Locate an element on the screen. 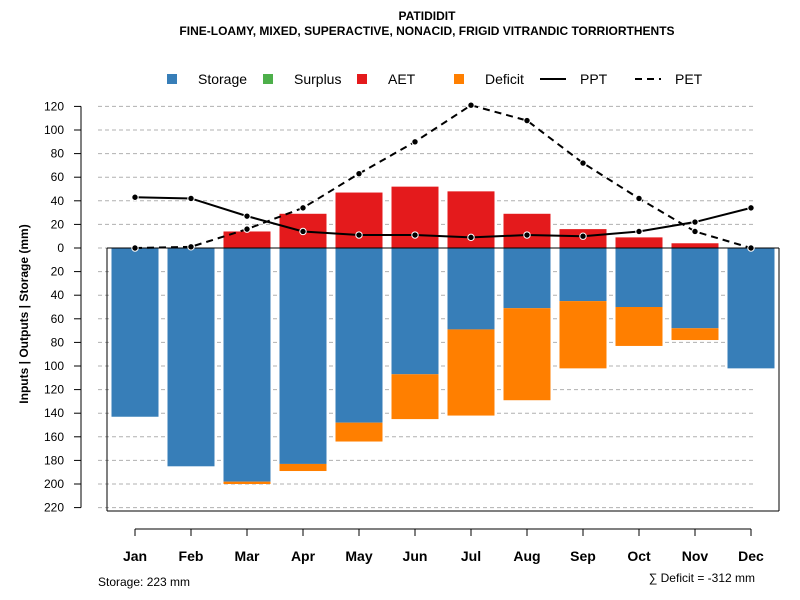 The image size is (800, 600). x-tick-label: Feb is located at coordinates (191, 556).